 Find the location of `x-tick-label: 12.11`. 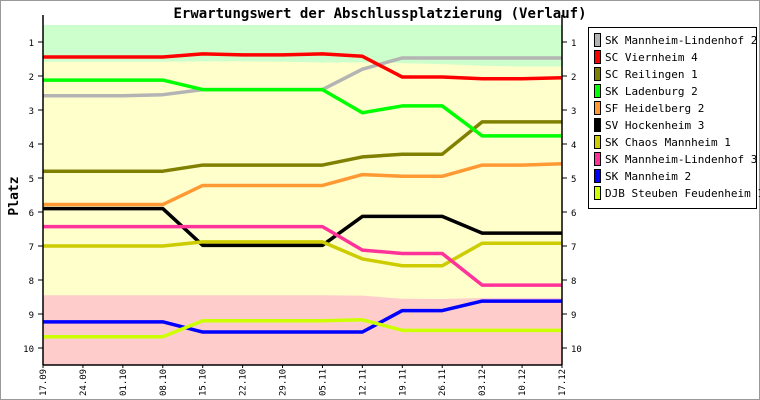

x-tick-label: 12.11 is located at coordinates (363, 382).